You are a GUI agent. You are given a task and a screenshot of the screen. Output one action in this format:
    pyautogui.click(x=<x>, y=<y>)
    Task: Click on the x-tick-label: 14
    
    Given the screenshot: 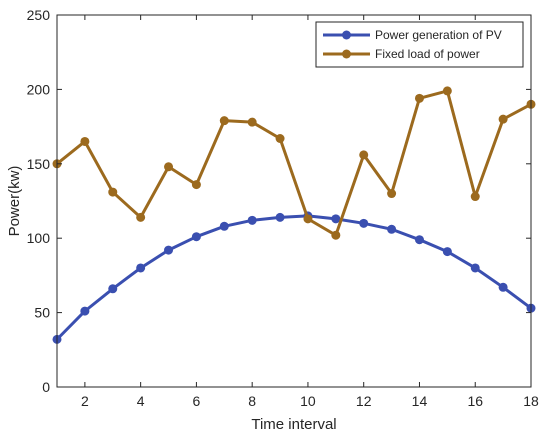 What is the action you would take?
    pyautogui.click(x=420, y=401)
    